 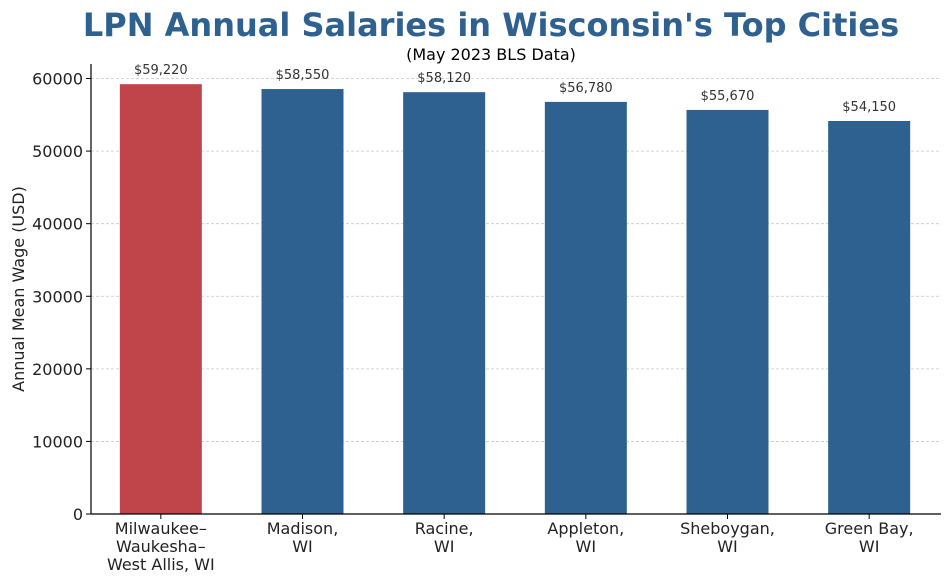 I want to click on x-tick-label: Waukesha–, so click(x=161, y=546).